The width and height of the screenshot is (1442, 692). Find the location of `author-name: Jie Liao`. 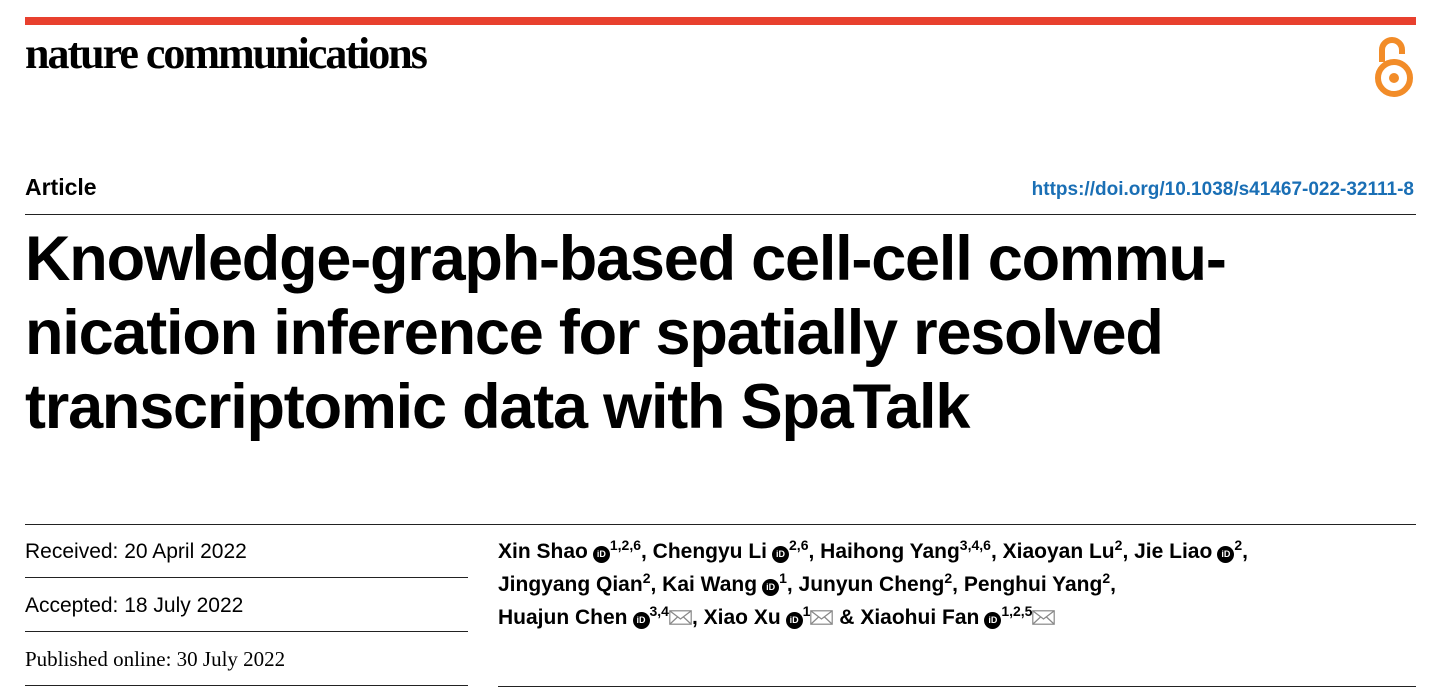

author-name: Jie Liao is located at coordinates (1173, 551).